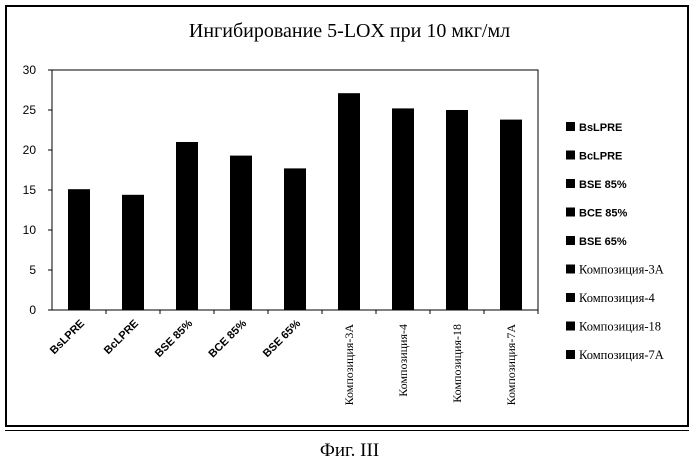 The width and height of the screenshot is (699, 466). Describe the element at coordinates (603, 185) in the screenshot. I see `legend-label: BSE 85%` at that location.